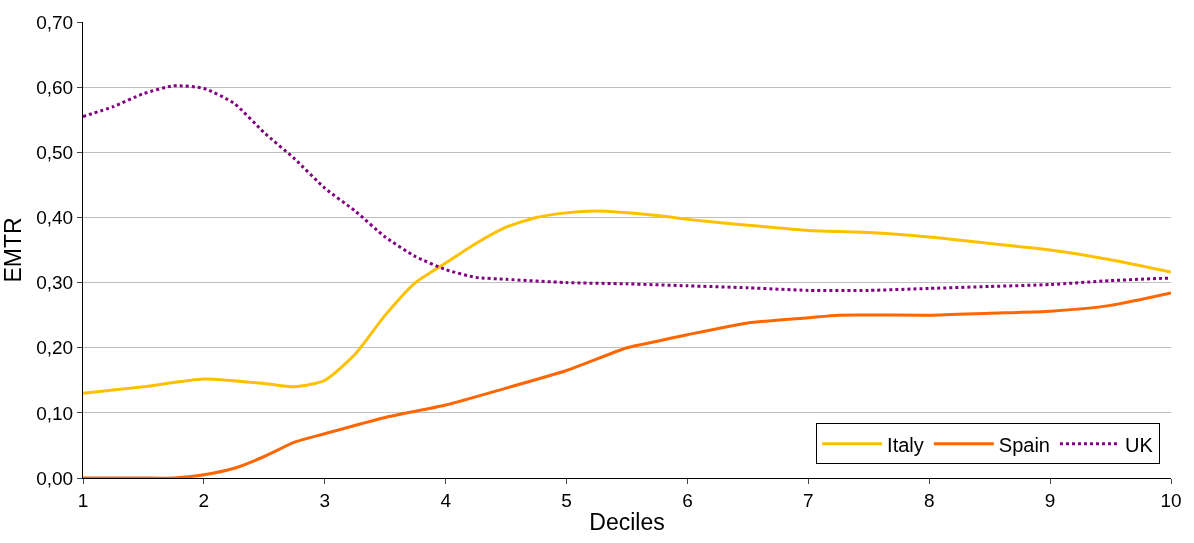 This screenshot has width=1194, height=543. Describe the element at coordinates (1139, 444) in the screenshot. I see `legend-label: UK` at that location.